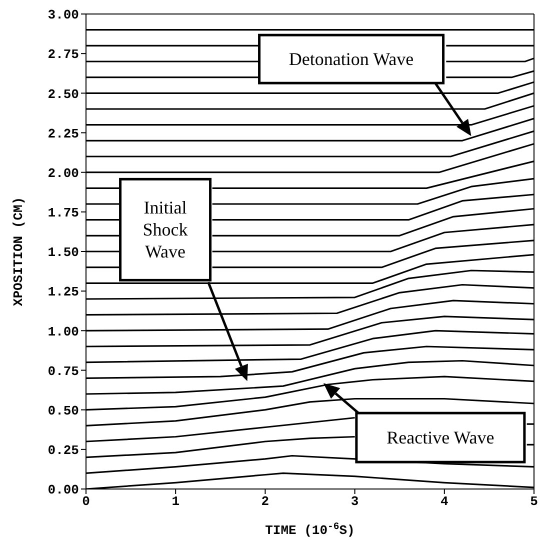 This screenshot has height=558, width=548. What do you see at coordinates (64, 15) in the screenshot?
I see `y-tick-label: 3.00` at bounding box center [64, 15].